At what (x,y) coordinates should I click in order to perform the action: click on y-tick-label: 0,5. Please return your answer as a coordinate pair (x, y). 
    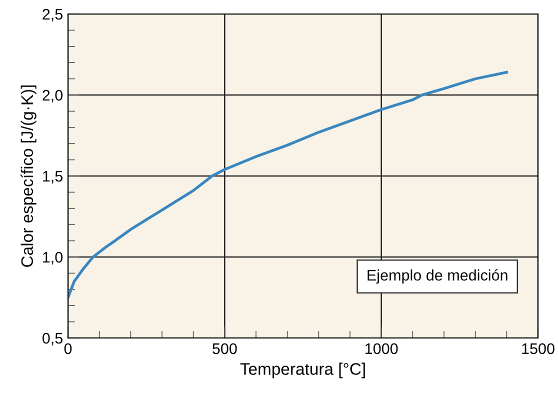
    Looking at the image, I should click on (52, 339).